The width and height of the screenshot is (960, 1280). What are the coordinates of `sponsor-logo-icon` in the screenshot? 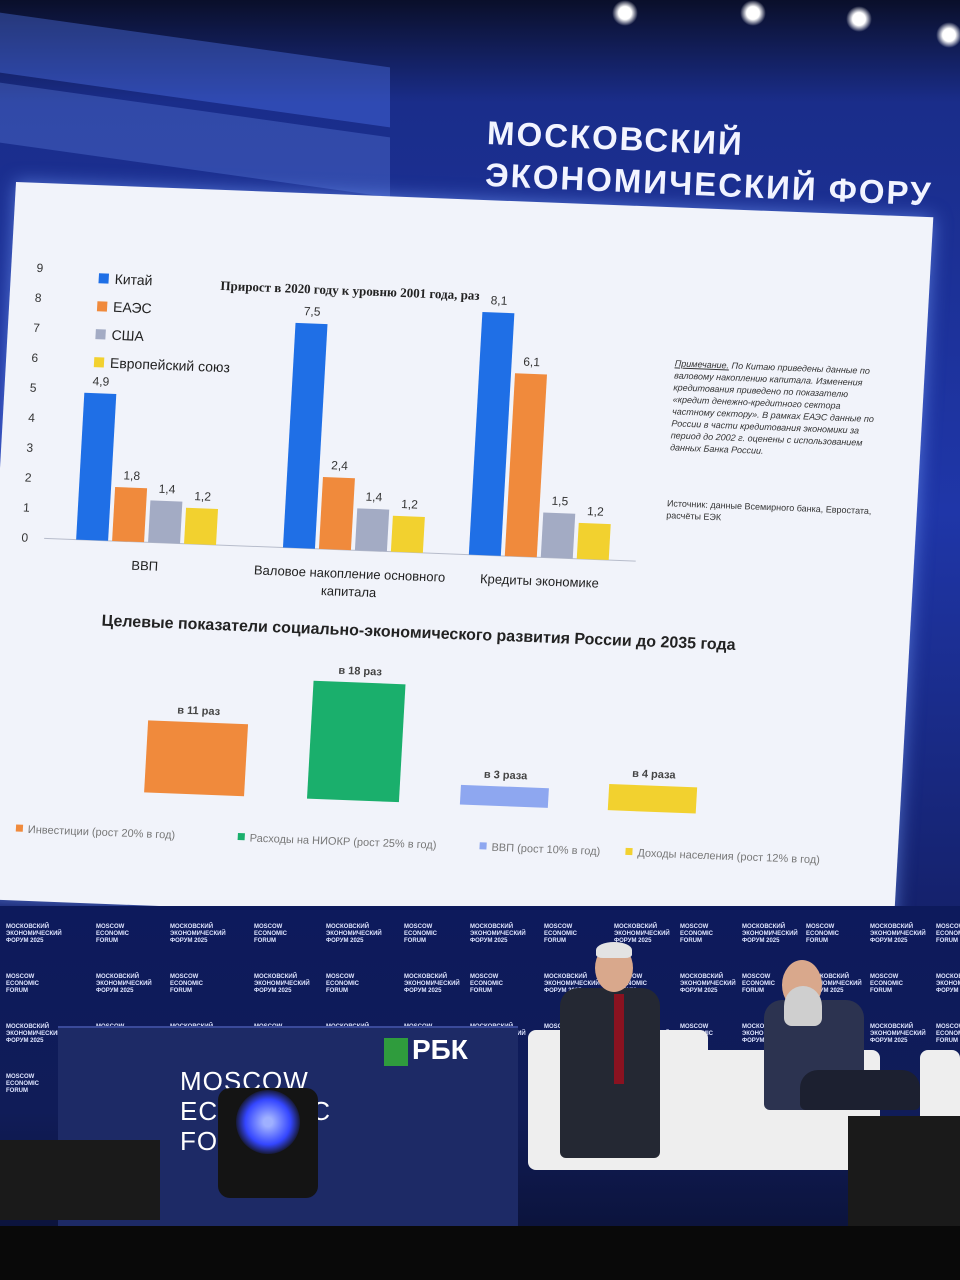 It's located at (396, 1052).